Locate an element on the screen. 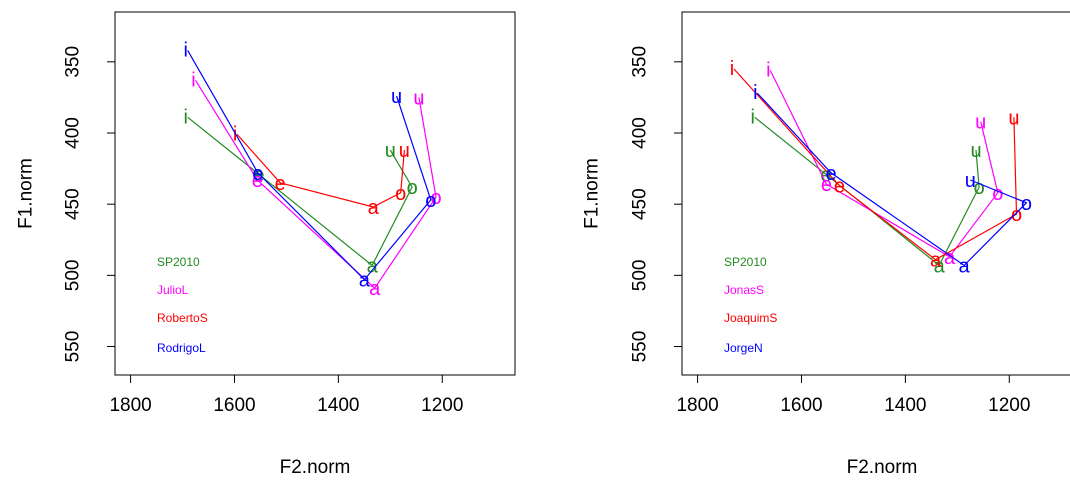 The width and height of the screenshot is (1070, 480). series-line-JorgeN is located at coordinates (892, 179).